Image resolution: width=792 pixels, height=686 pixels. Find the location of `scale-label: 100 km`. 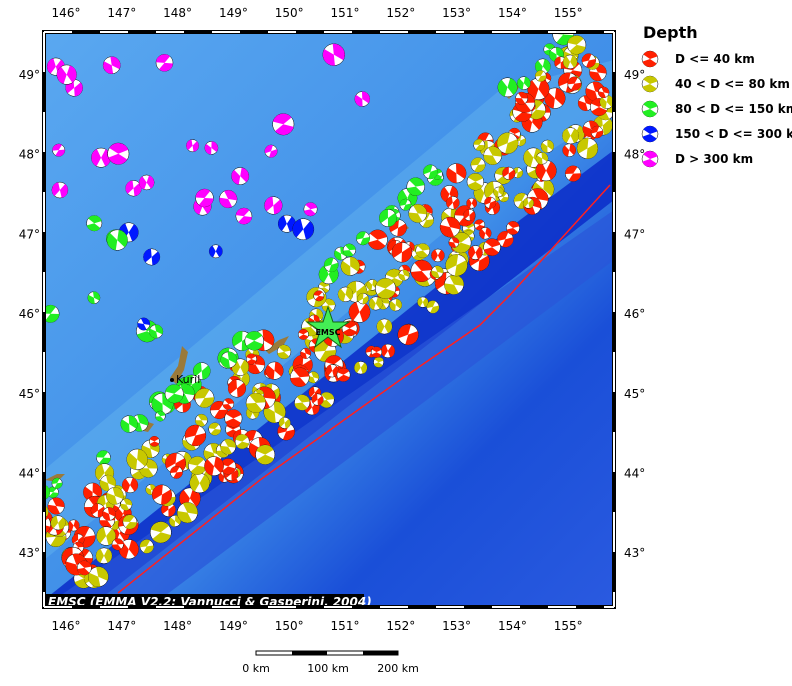

scale-label: 100 km is located at coordinates (328, 668).